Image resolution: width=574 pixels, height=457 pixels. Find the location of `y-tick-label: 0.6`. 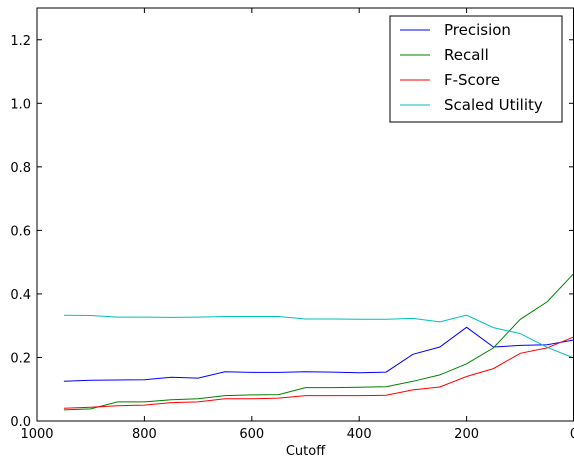

y-tick-label: 0.6 is located at coordinates (20, 231).